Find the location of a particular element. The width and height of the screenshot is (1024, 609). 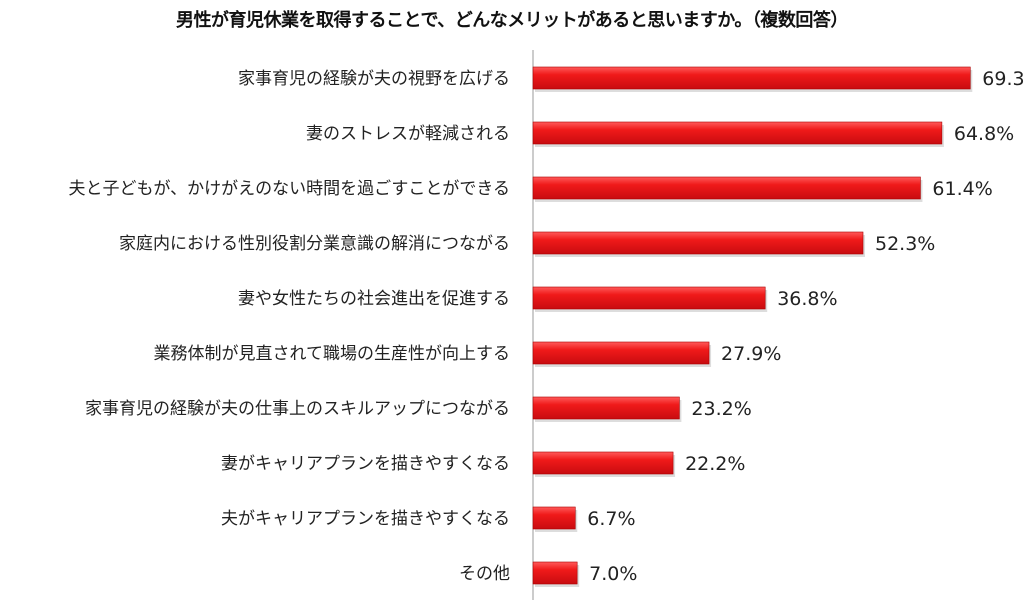

category-label: 家事育児の経験が夫の仕事上のスキルアップにつながる is located at coordinates (297, 409).